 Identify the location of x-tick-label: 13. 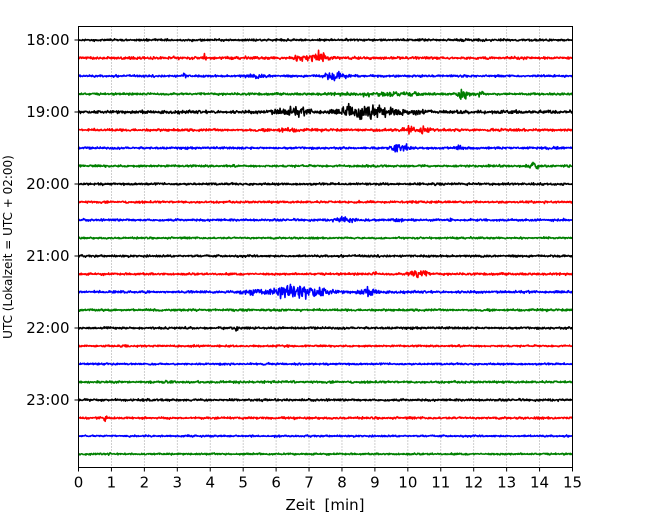
(506, 483).